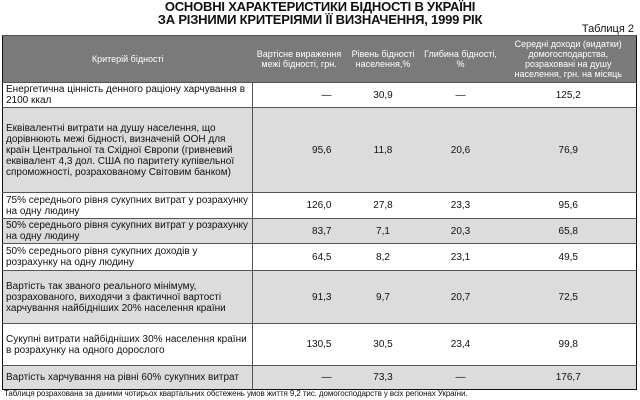  Describe the element at coordinates (383, 344) in the screenshot. I see `poverty-level-cell: 30,5` at that location.